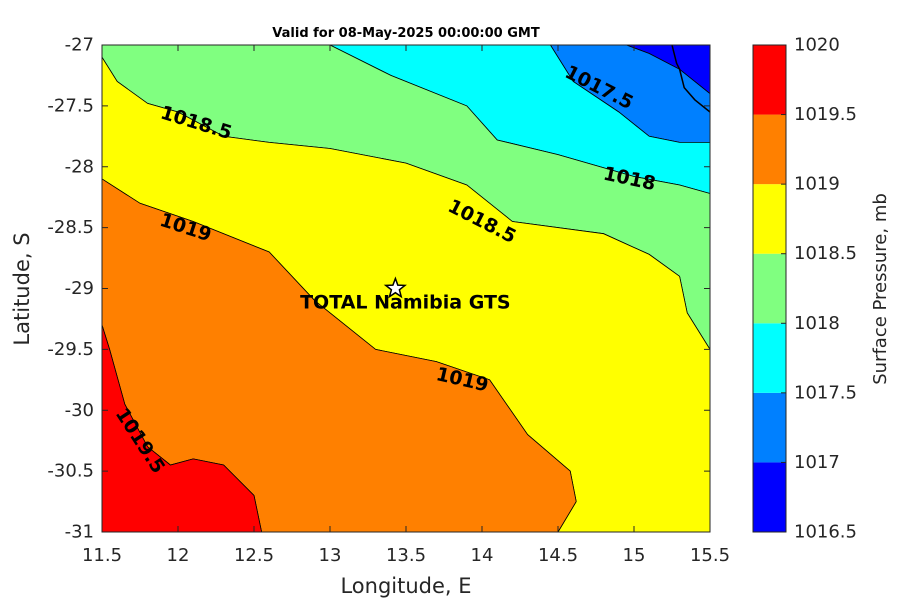 The height and width of the screenshot is (600, 900). What do you see at coordinates (254, 555) in the screenshot?
I see `x-tick-label: 12.5` at bounding box center [254, 555].